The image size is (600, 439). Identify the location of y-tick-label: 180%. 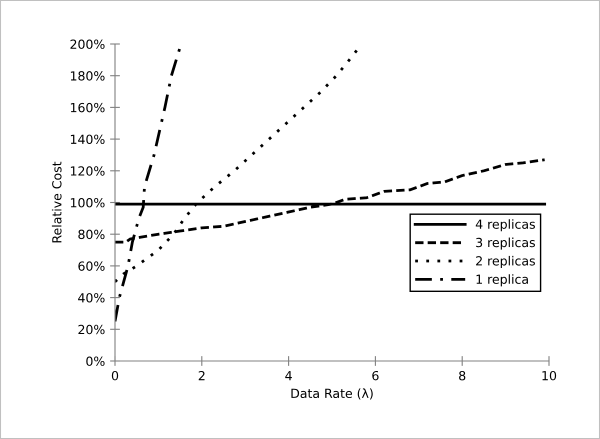
(87, 76).